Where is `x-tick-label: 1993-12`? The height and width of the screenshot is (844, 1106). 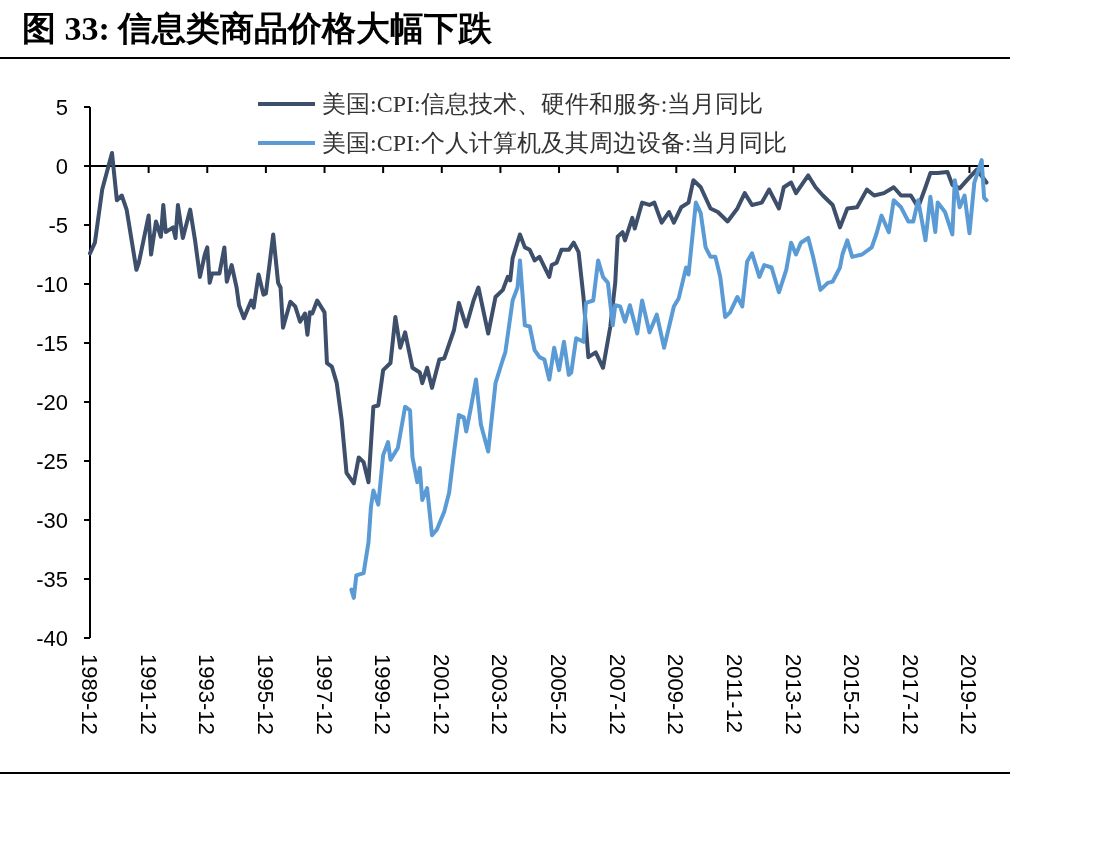
x-tick-label: 1993-12 is located at coordinates (207, 694).